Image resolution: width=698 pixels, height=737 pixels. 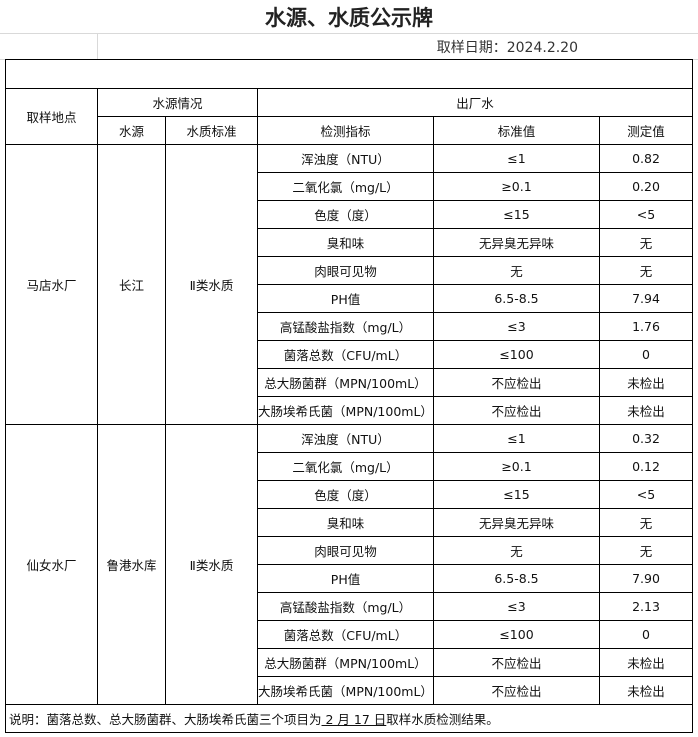 I want to click on note-prefix: 说明：菌落总数、总大肠菌群、大肠埃希氏菌三个项目为, so click(x=165, y=719).